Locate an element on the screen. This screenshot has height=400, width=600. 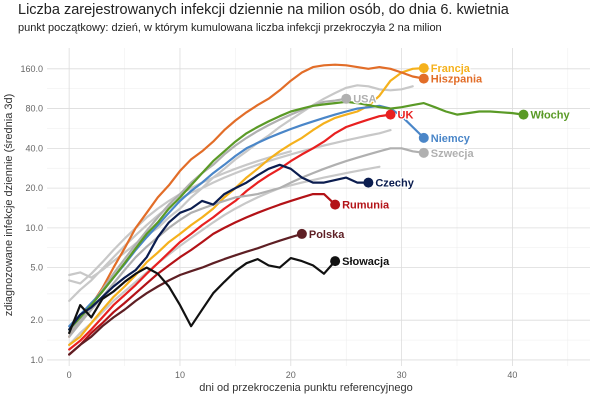
end-point-uk is located at coordinates (390, 114).